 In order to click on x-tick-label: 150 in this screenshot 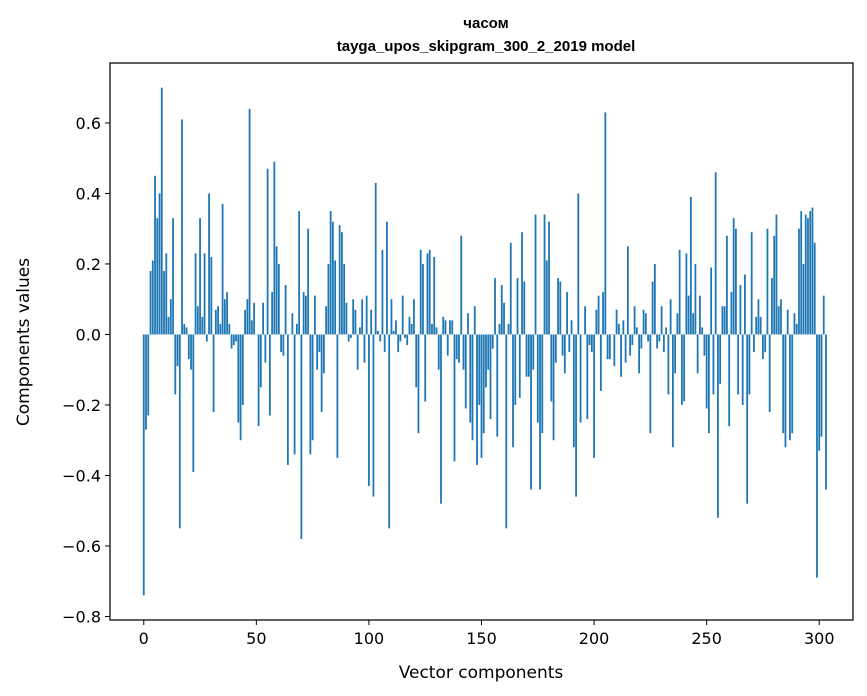, I will do `click(481, 638)`.